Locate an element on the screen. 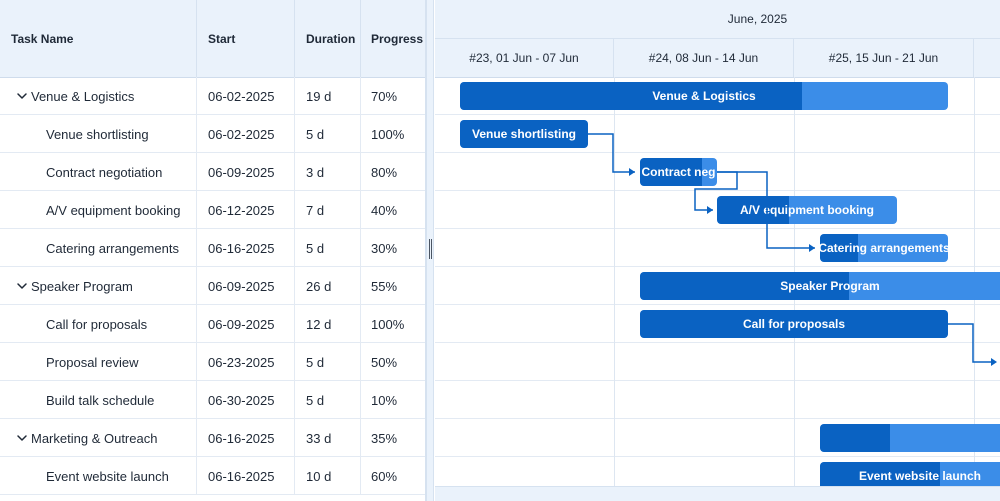  pane-splitter is located at coordinates (430, 250).